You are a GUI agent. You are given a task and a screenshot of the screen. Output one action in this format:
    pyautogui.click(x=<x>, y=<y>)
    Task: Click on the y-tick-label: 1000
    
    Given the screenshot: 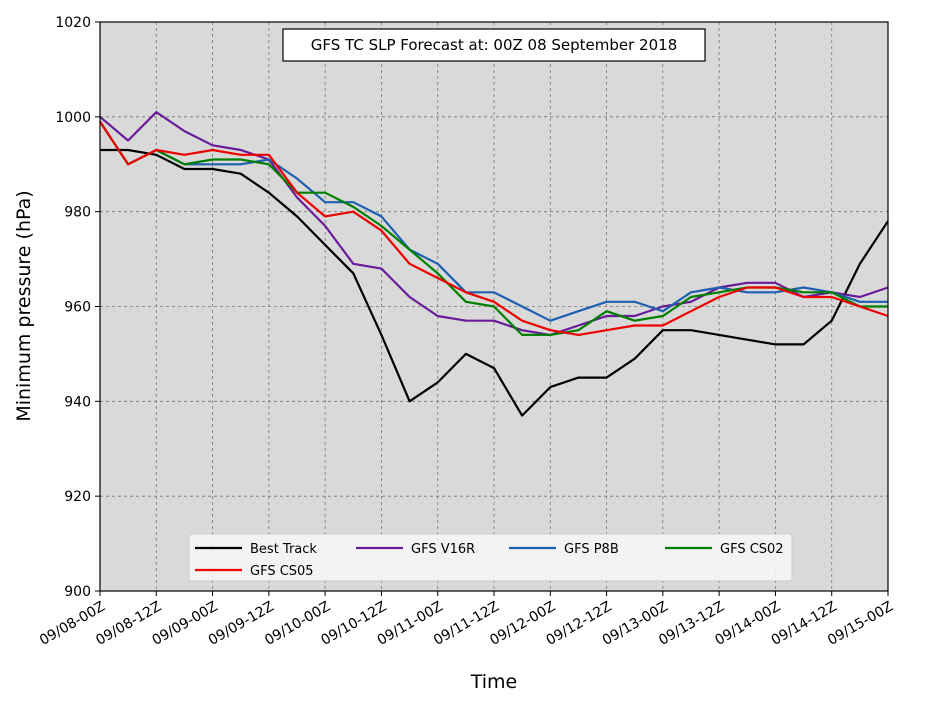 What is the action you would take?
    pyautogui.click(x=73, y=118)
    